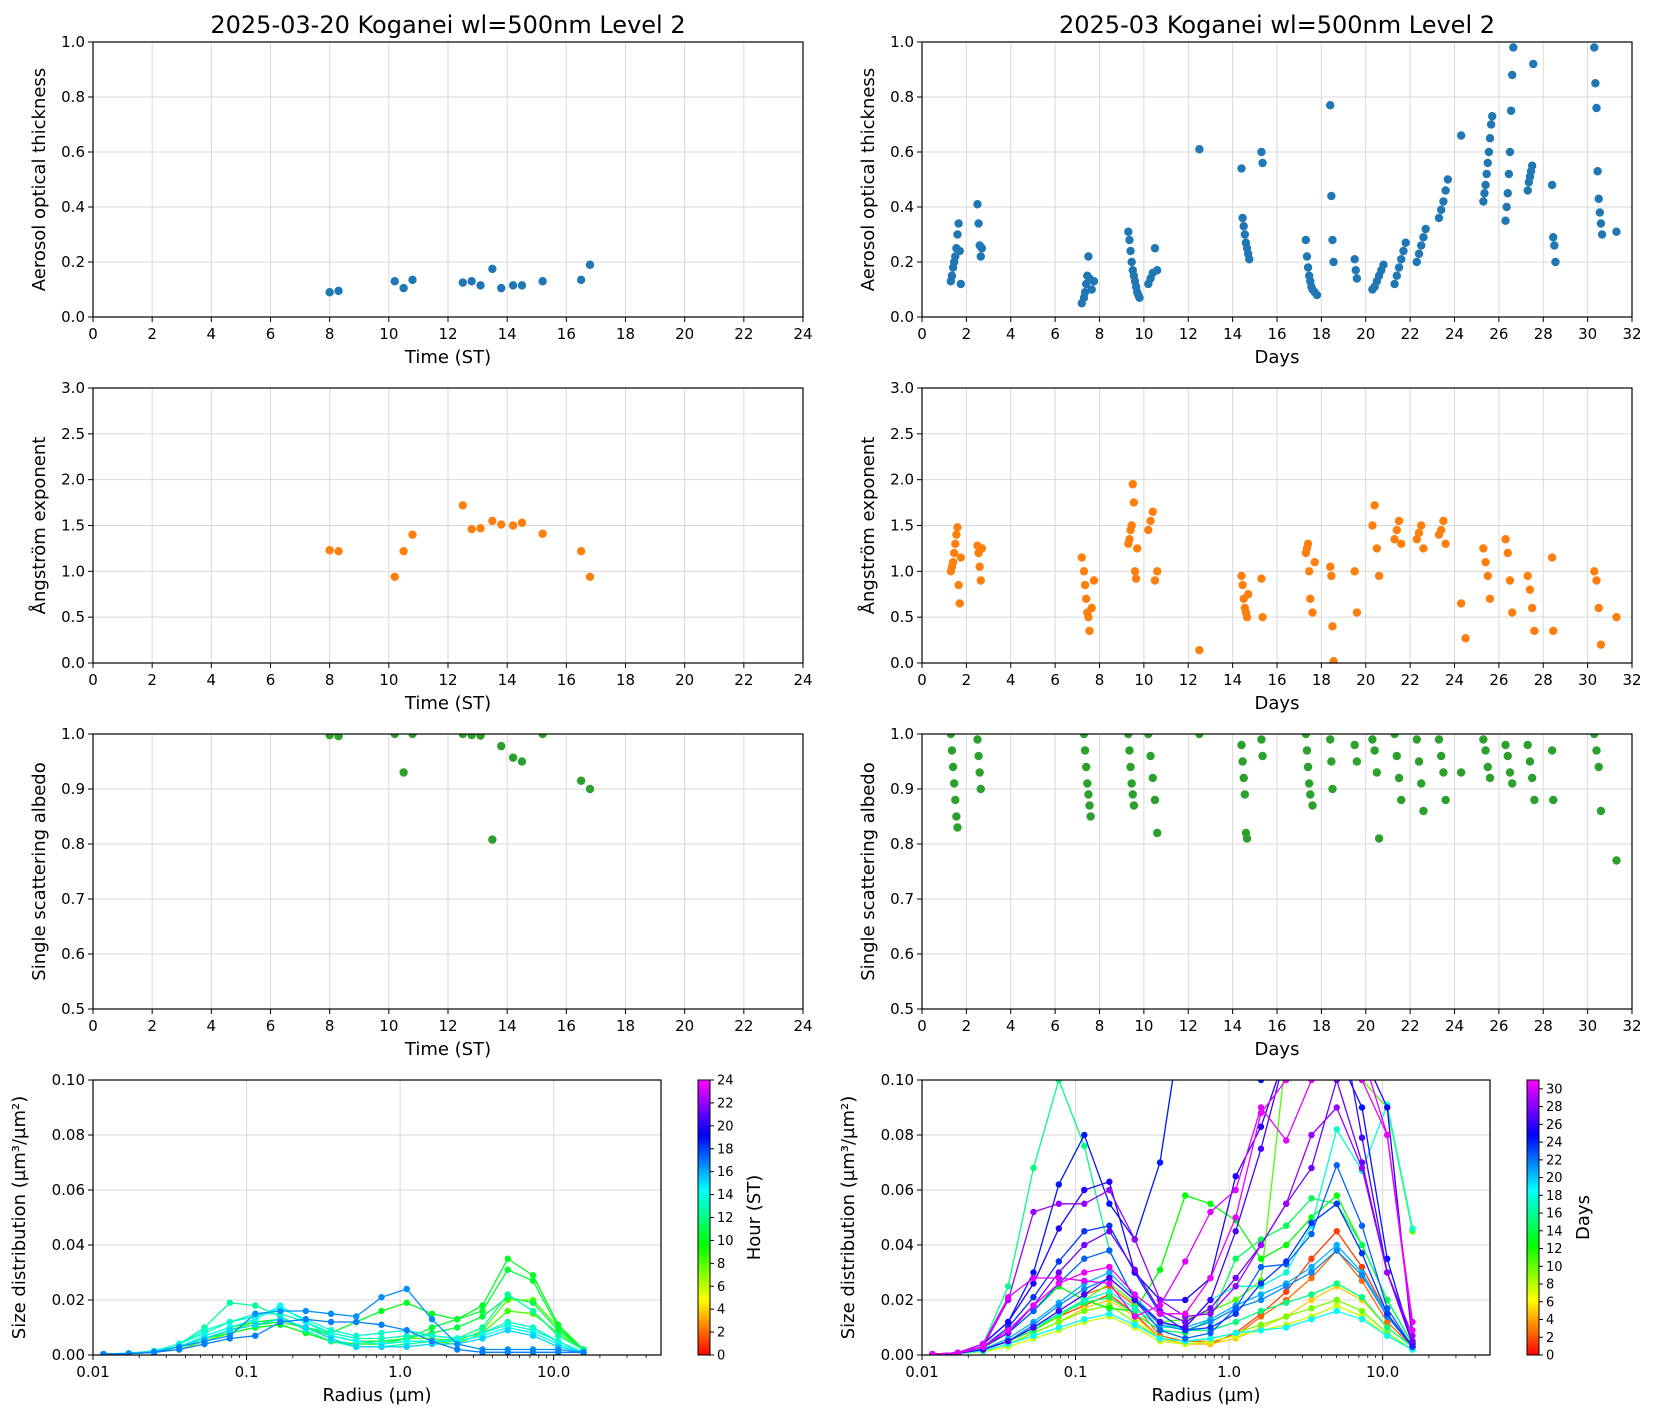 This screenshot has width=1654, height=1420. I want to click on x-tick-label: 16, so click(1276, 334).